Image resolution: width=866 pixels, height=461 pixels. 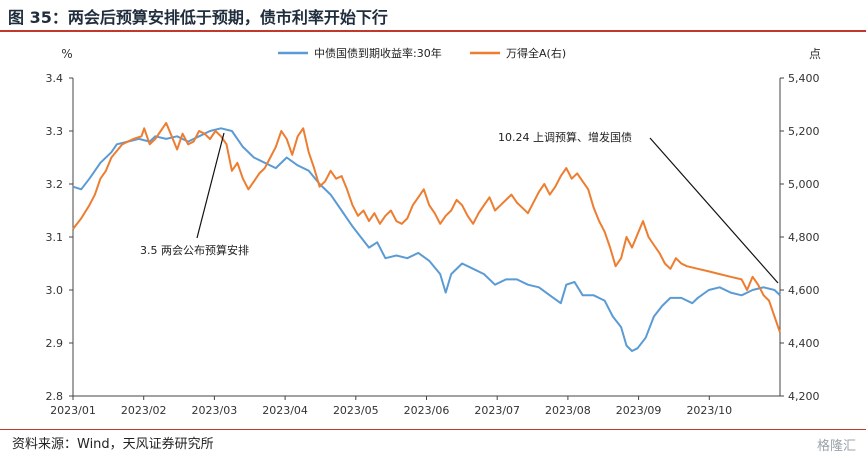 What do you see at coordinates (55, 237) in the screenshot?
I see `left-tick-label: 3.1` at bounding box center [55, 237].